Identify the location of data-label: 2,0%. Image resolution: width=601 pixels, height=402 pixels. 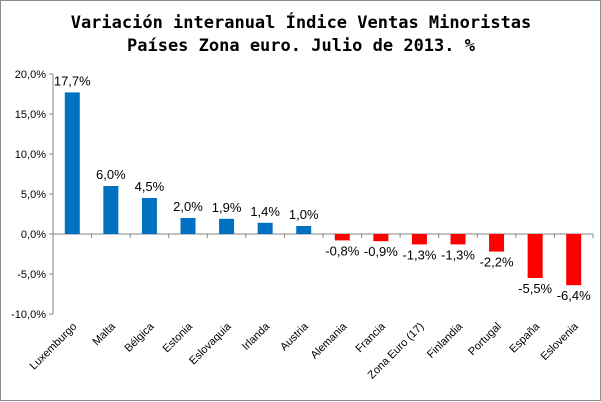
(188, 206).